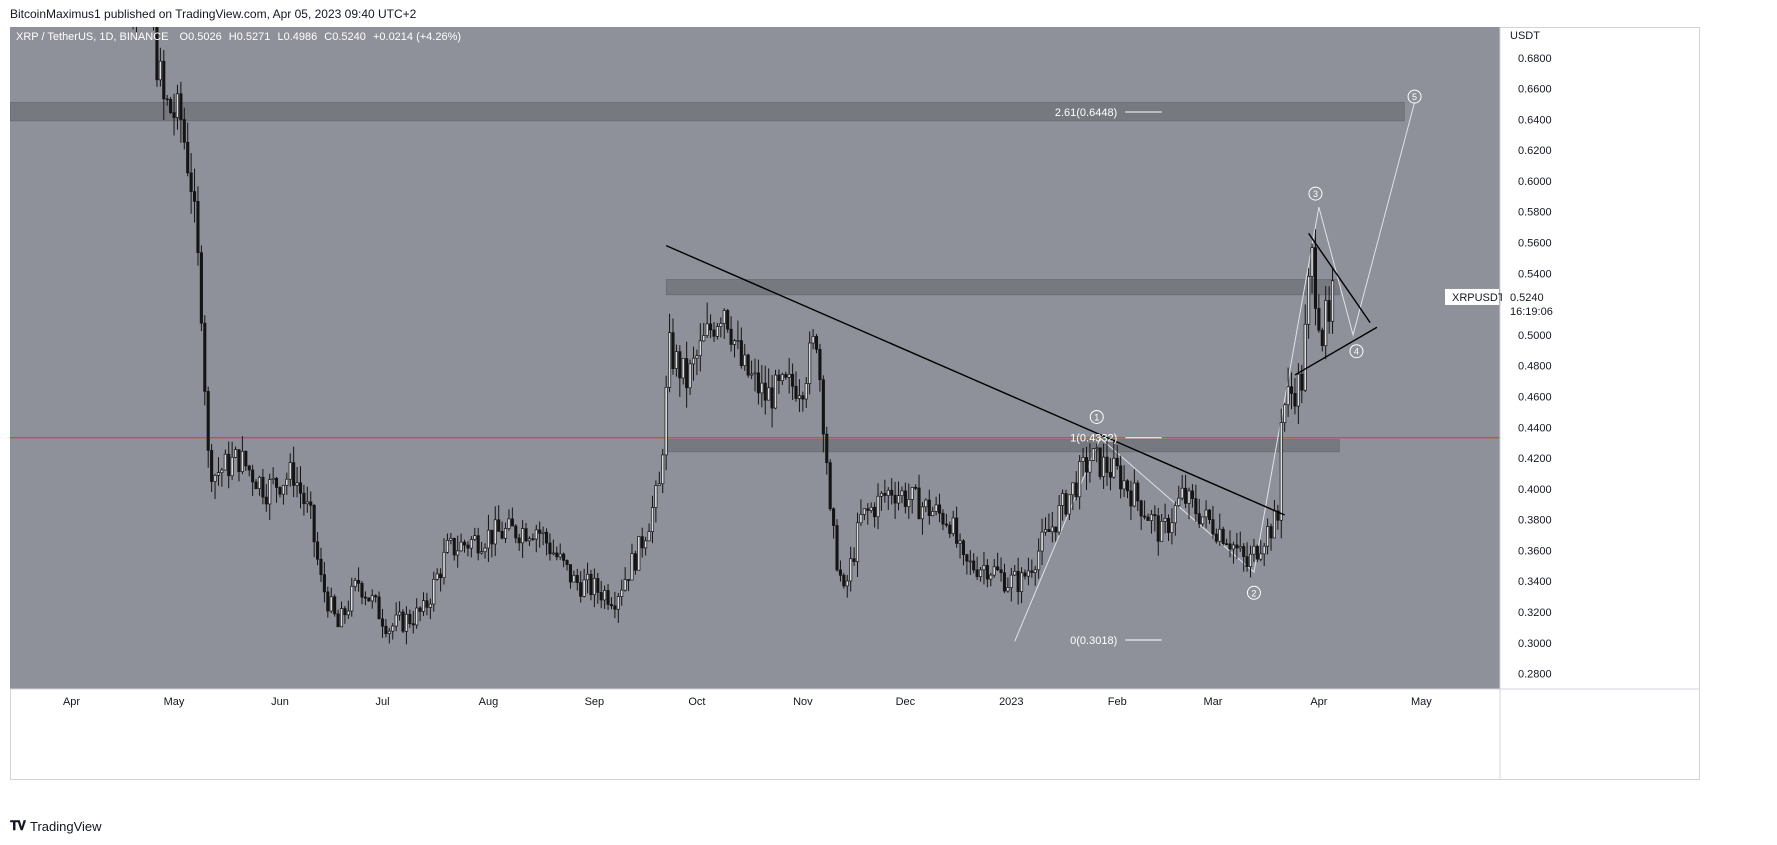 The width and height of the screenshot is (1777, 845). Describe the element at coordinates (1535, 182) in the screenshot. I see `price-tick-label: 0.6000` at that location.